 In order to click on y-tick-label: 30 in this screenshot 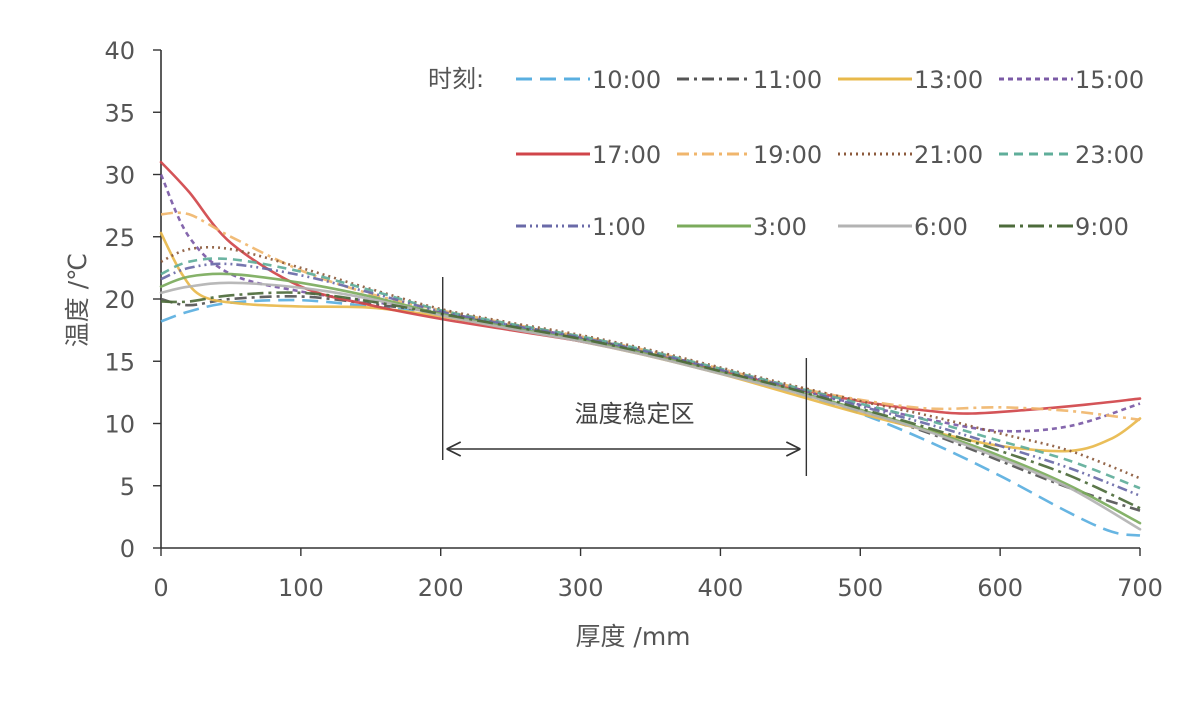, I will do `click(119, 176)`.